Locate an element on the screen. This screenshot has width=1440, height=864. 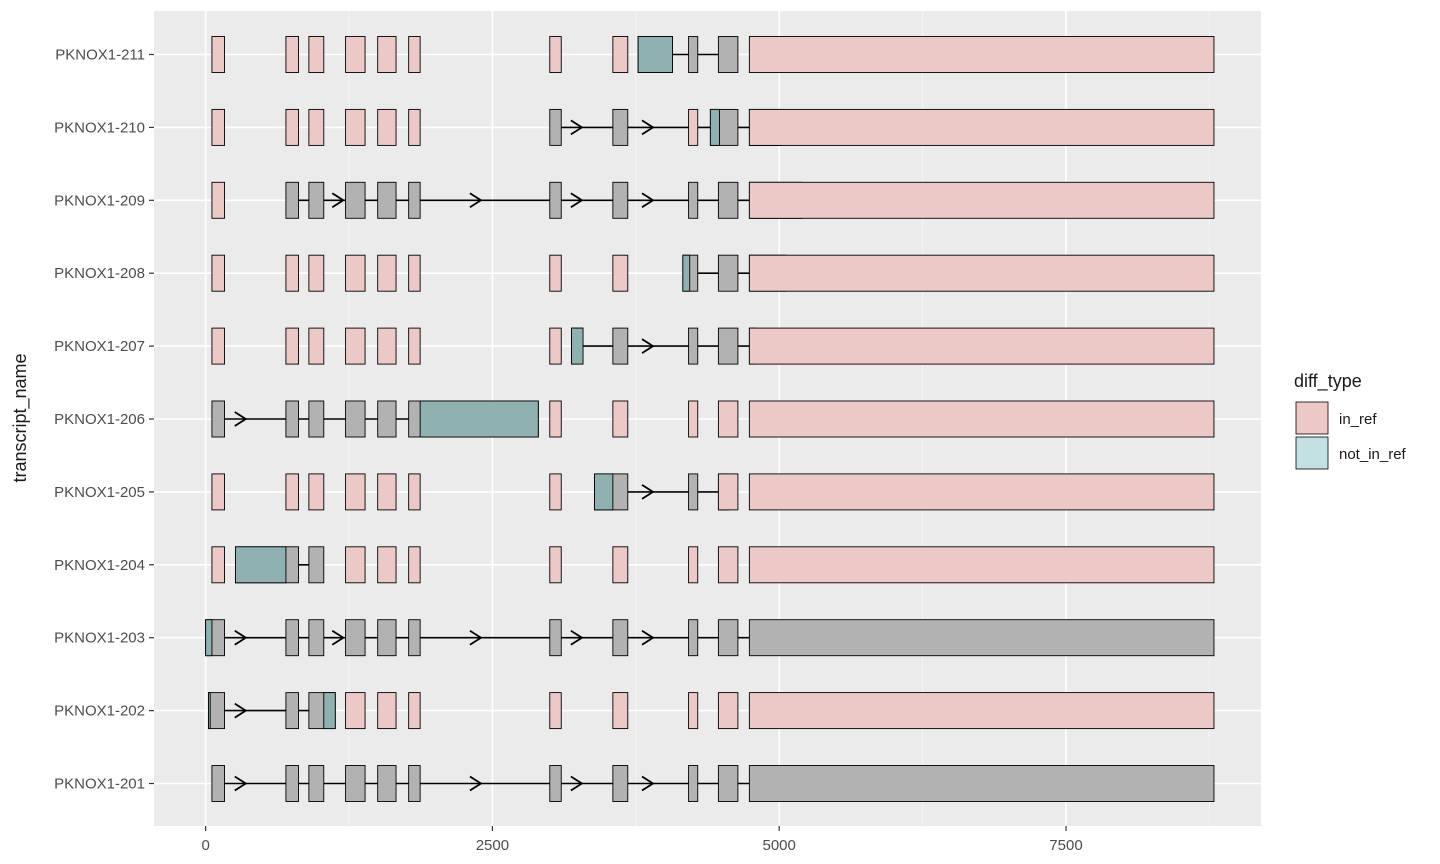
legend-key-in_ref is located at coordinates (1312, 418).